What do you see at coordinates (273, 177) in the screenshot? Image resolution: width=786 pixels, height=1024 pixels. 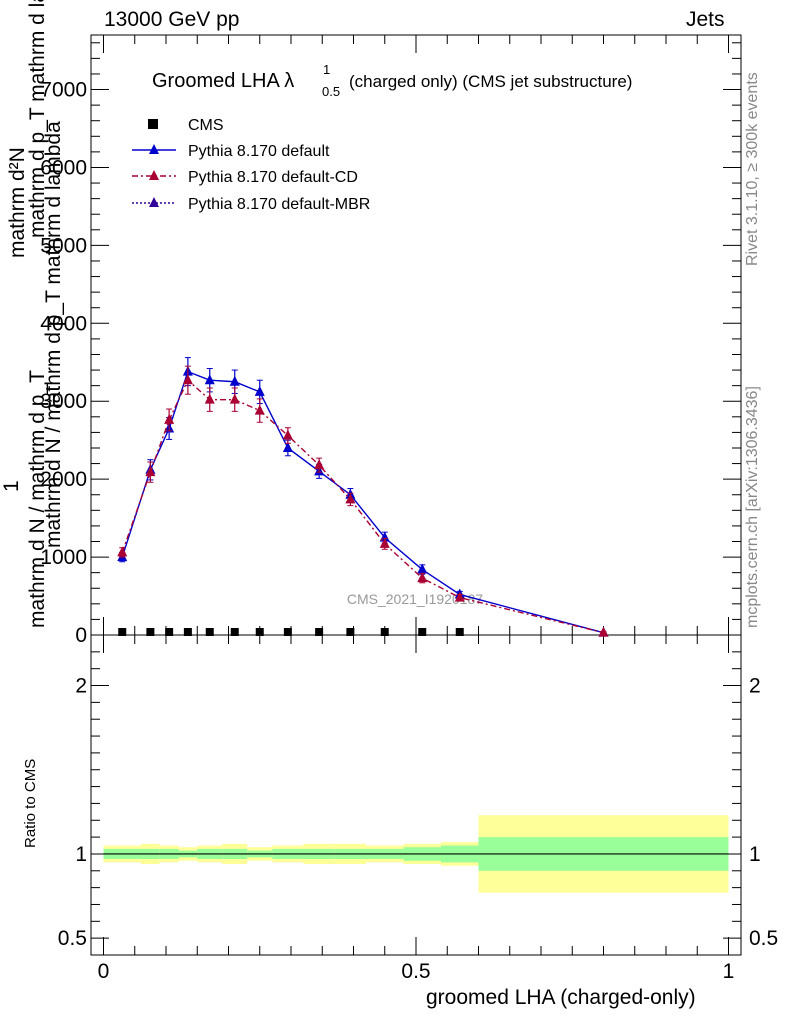 I see `legend-label: Pythia 8.170 default-CD` at bounding box center [273, 177].